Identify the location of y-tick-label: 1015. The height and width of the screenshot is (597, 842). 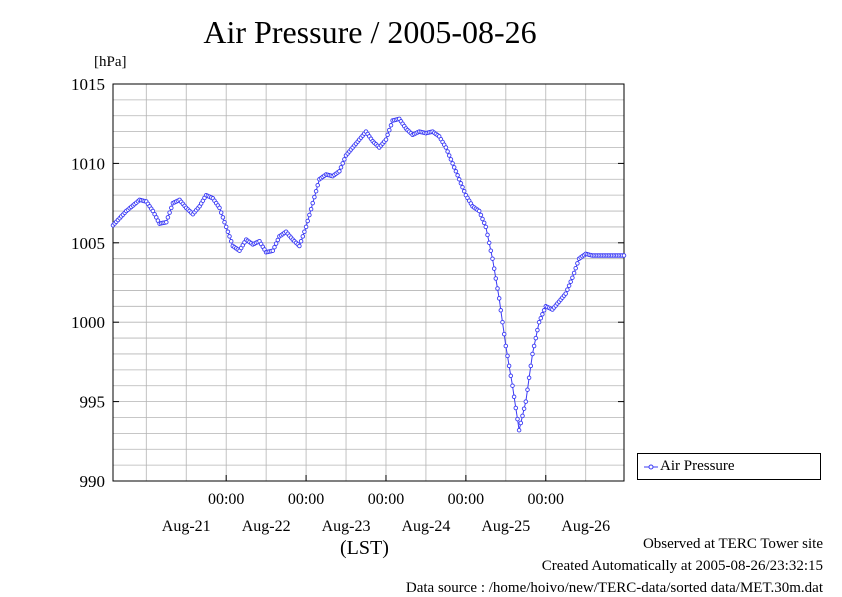
(88, 84).